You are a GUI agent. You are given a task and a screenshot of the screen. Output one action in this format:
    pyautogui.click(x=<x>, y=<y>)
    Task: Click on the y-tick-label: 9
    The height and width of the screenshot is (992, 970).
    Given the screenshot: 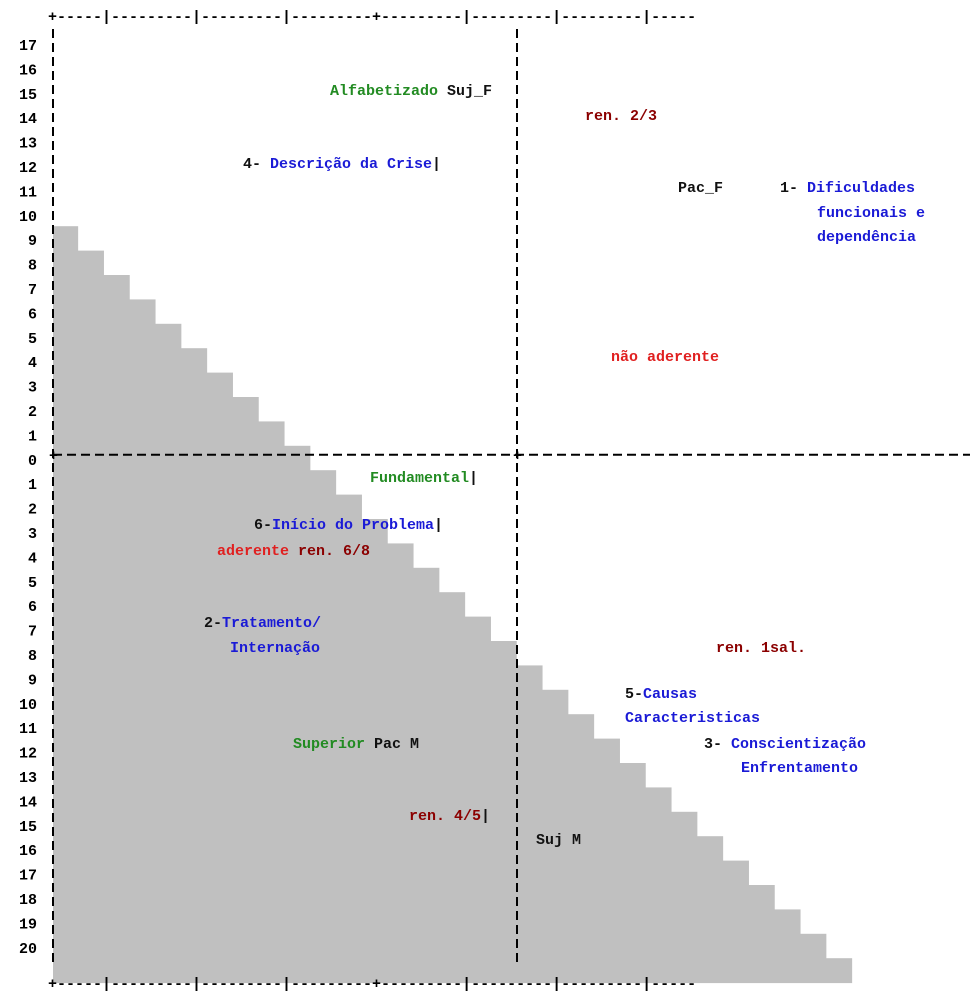 What is the action you would take?
    pyautogui.click(x=32, y=680)
    